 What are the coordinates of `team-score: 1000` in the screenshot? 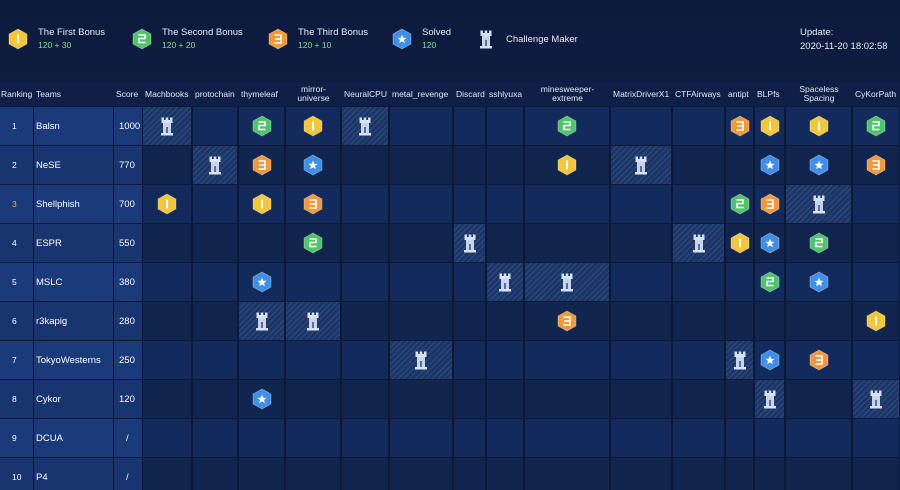 It's located at (130, 126).